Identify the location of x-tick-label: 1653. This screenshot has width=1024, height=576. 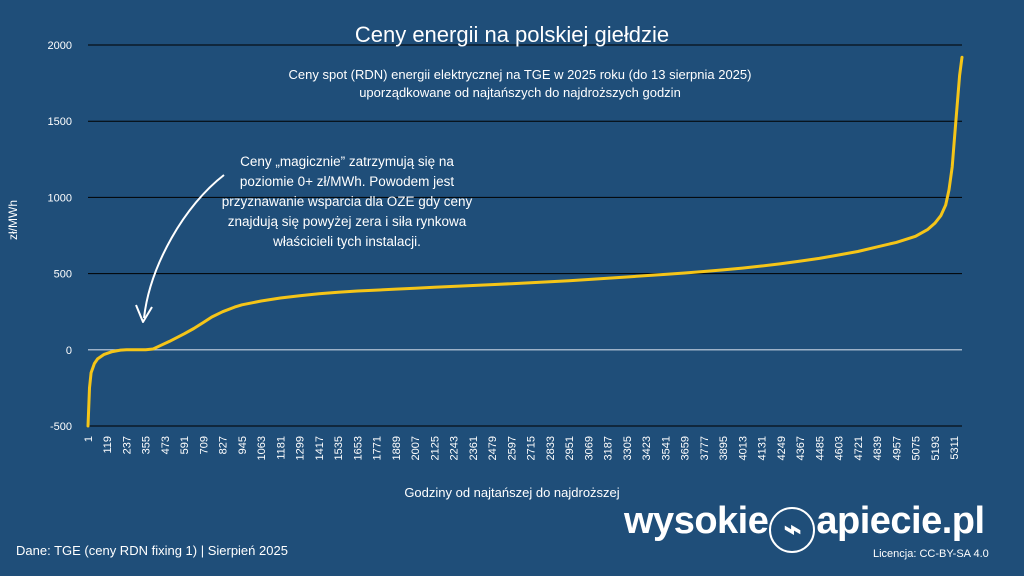
(358, 448).